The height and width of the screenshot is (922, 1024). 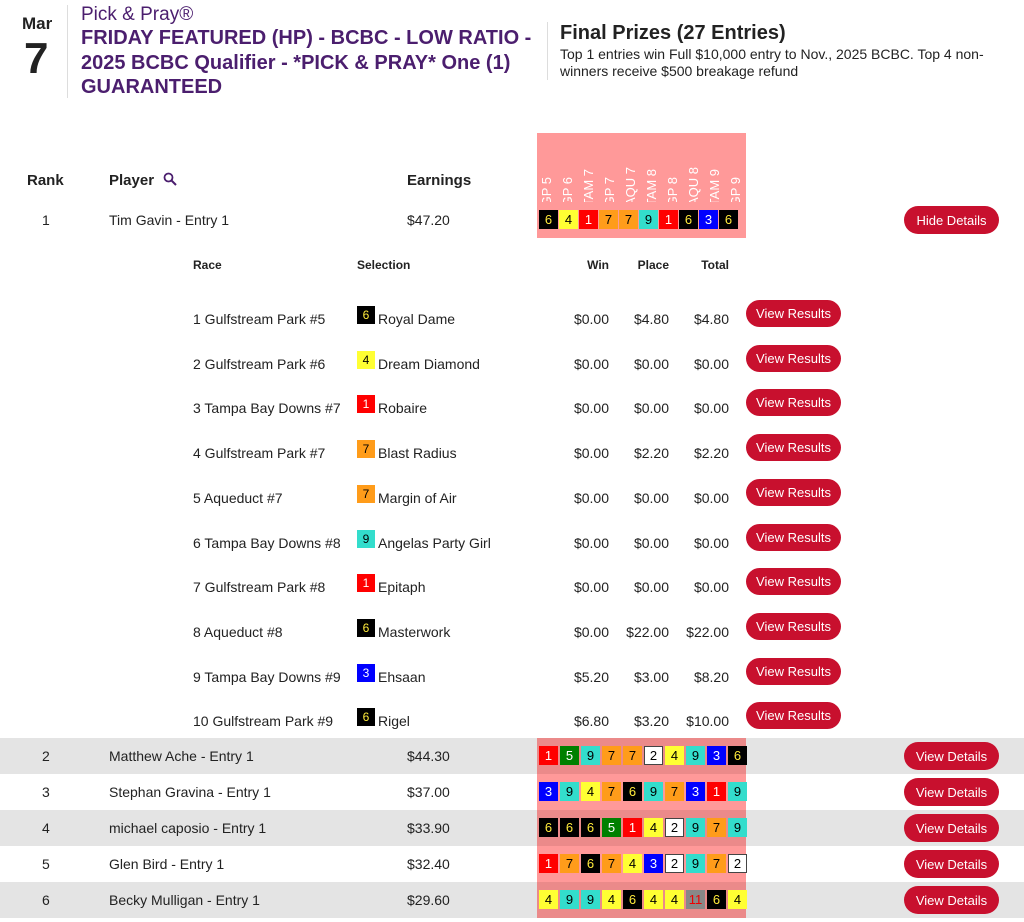 What do you see at coordinates (673, 33) in the screenshot?
I see `prizes-title: Final Prizes (27 Entries)` at bounding box center [673, 33].